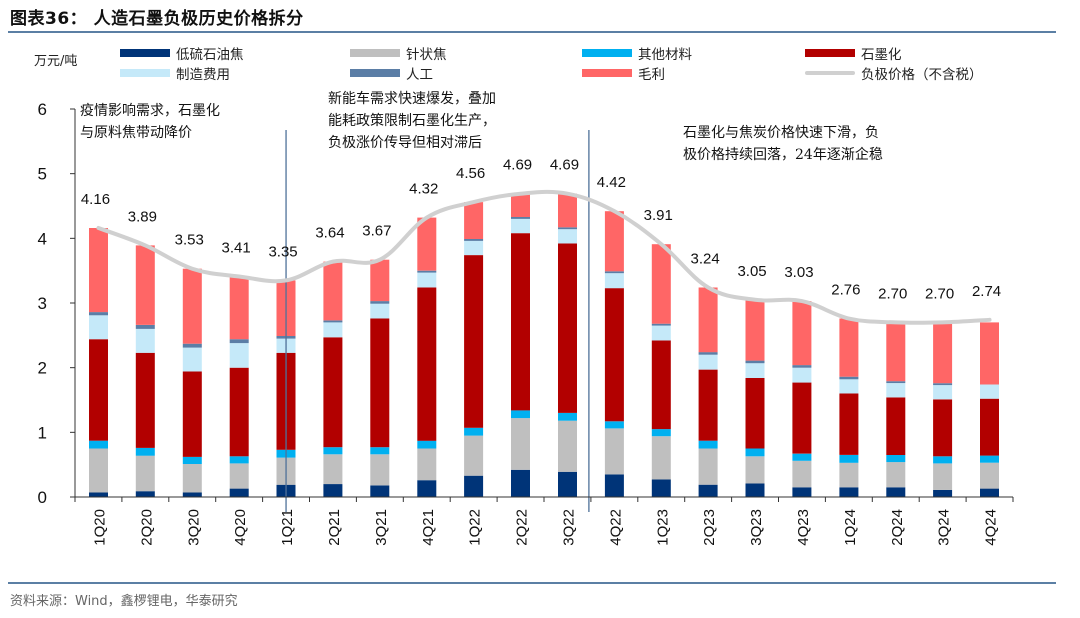  What do you see at coordinates (42, 432) in the screenshot?
I see `y-tick-label-1: 1` at bounding box center [42, 432].